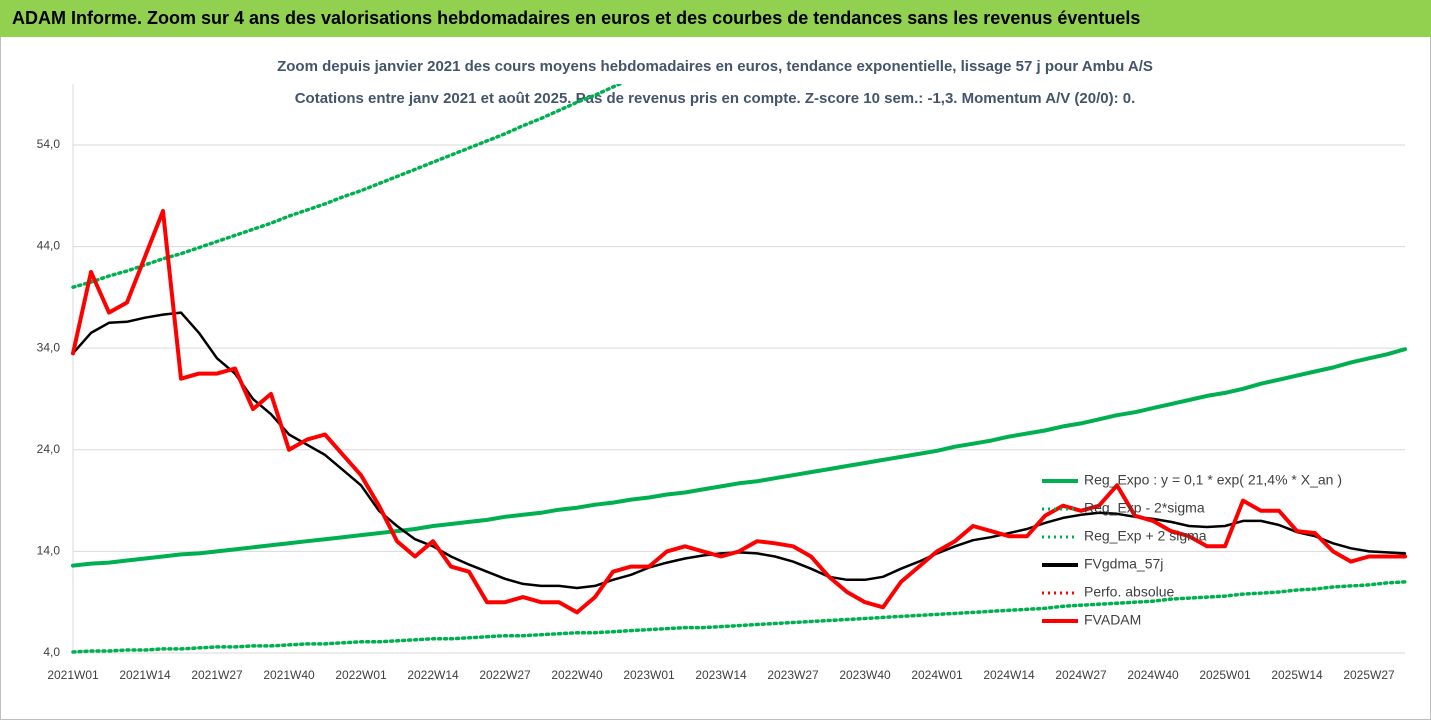  Describe the element at coordinates (721, 675) in the screenshot. I see `x-tick-label: 2023W14` at that location.